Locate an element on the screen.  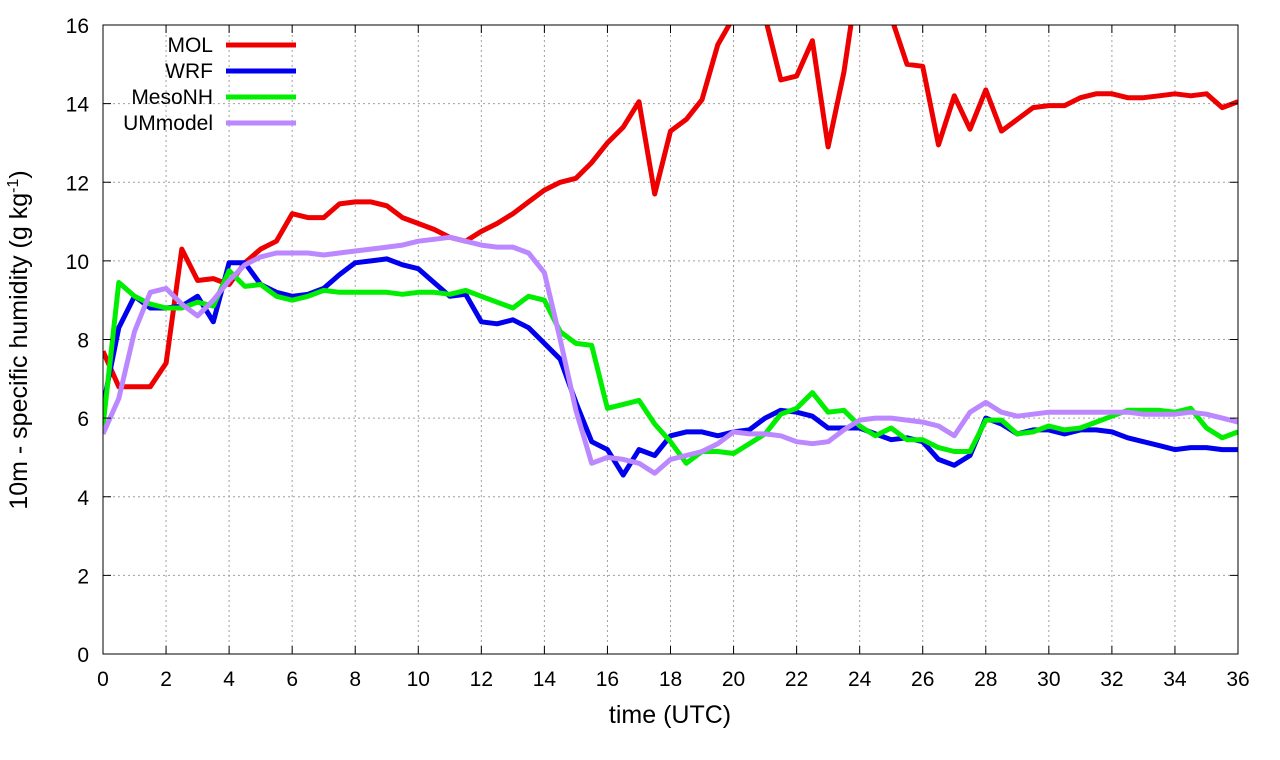
x-tick-label: 28 is located at coordinates (985, 679).